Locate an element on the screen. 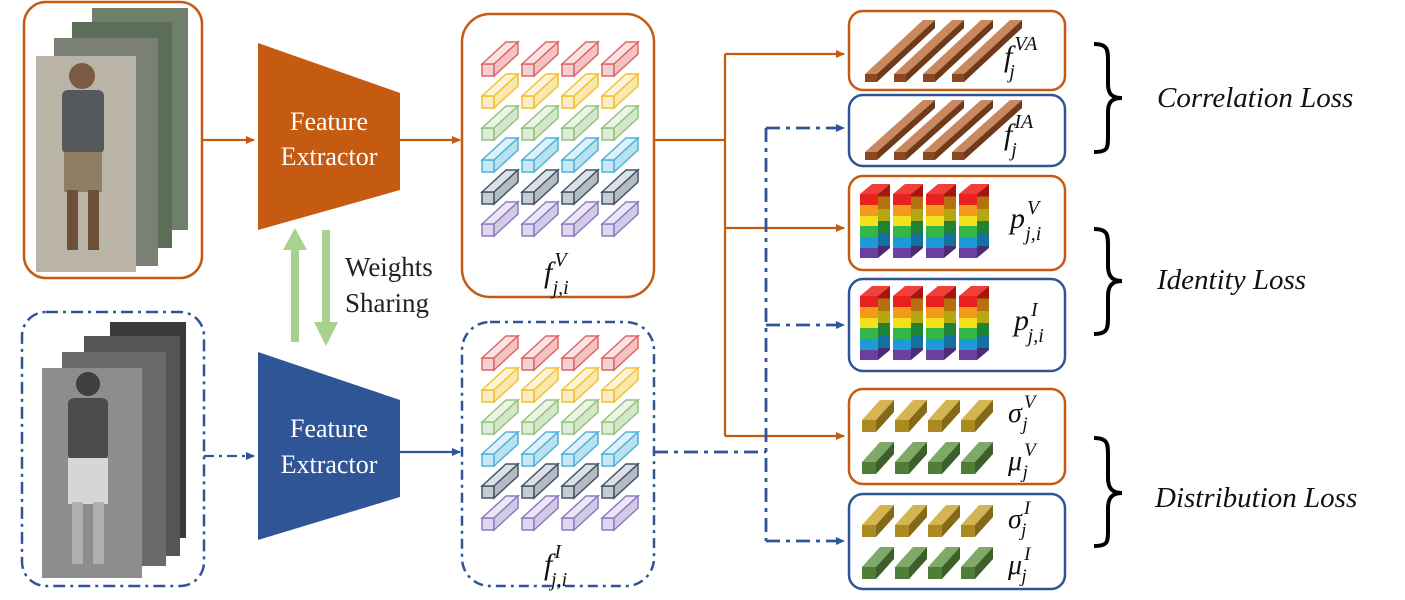  sigma-mu-i-box is located at coordinates (957, 541).